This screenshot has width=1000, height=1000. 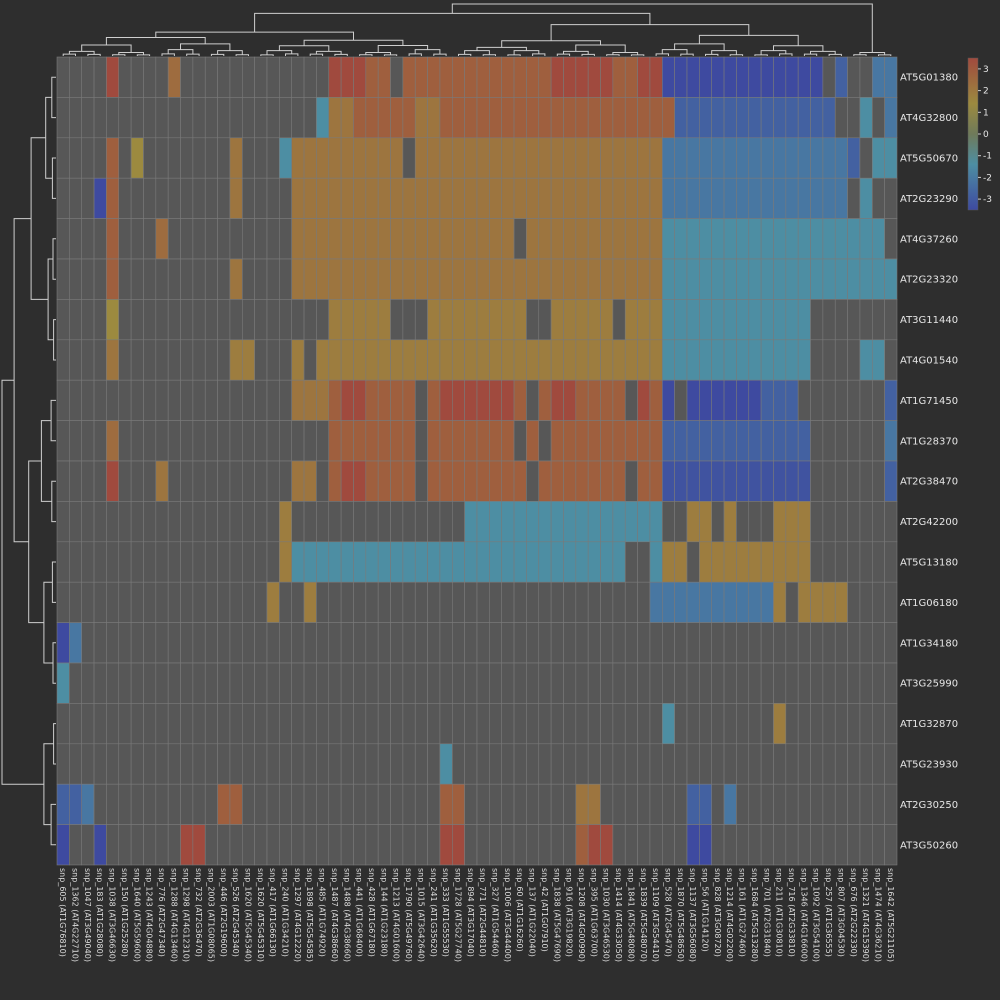 What do you see at coordinates (742, 912) in the screenshot?
I see `column-label: snp_161 (AT1G27460)` at bounding box center [742, 912].